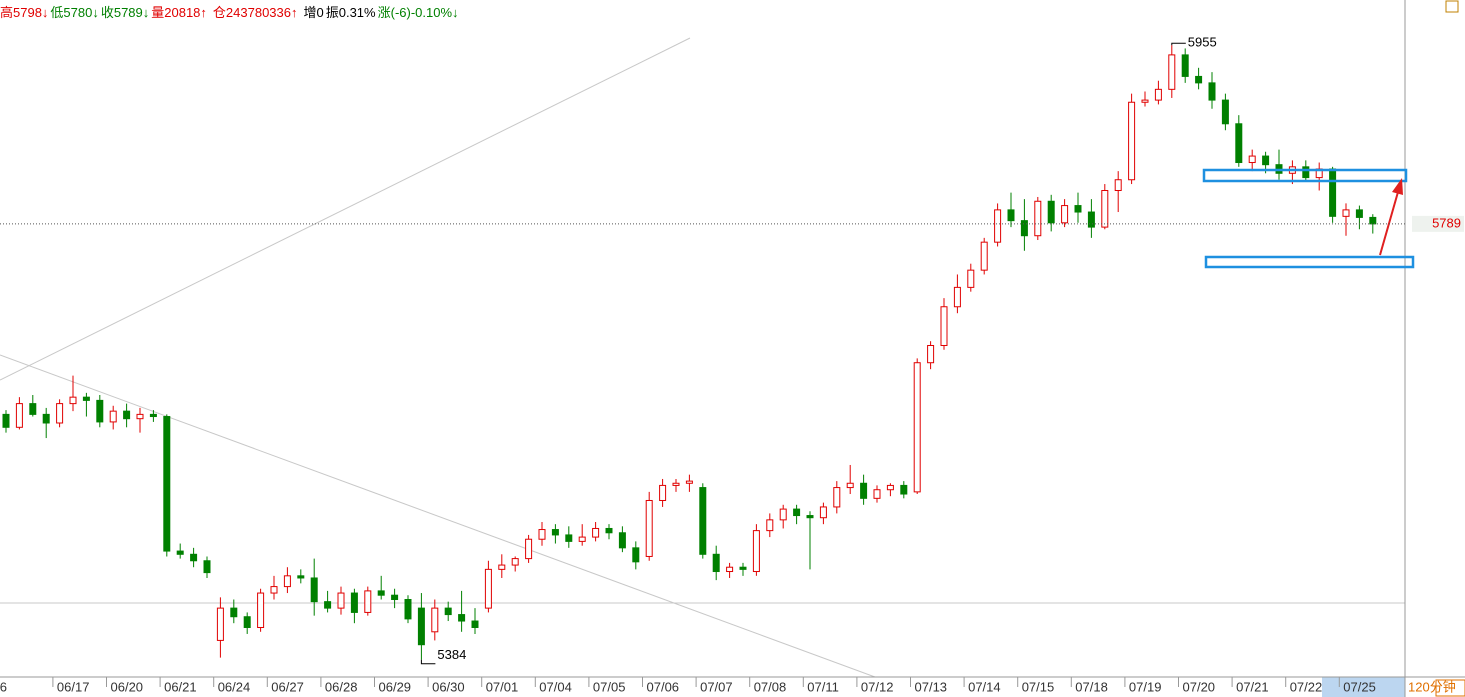 The width and height of the screenshot is (1465, 697). What do you see at coordinates (1145, 686) in the screenshot?
I see `x-tick-label: 07/19` at bounding box center [1145, 686].